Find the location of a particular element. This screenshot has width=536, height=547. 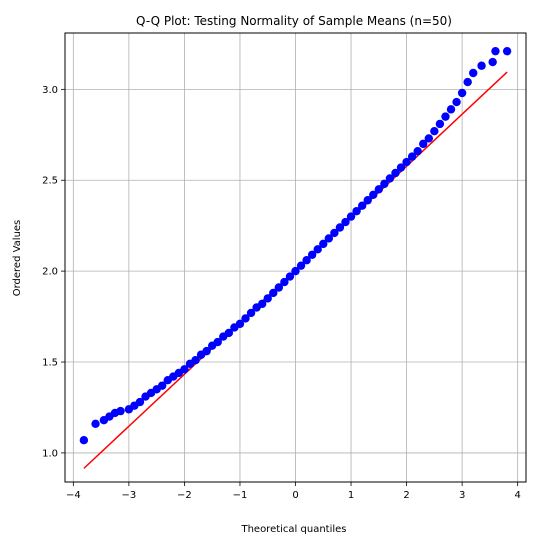

y-axis-label: Ordered Values is located at coordinates (17, 258).